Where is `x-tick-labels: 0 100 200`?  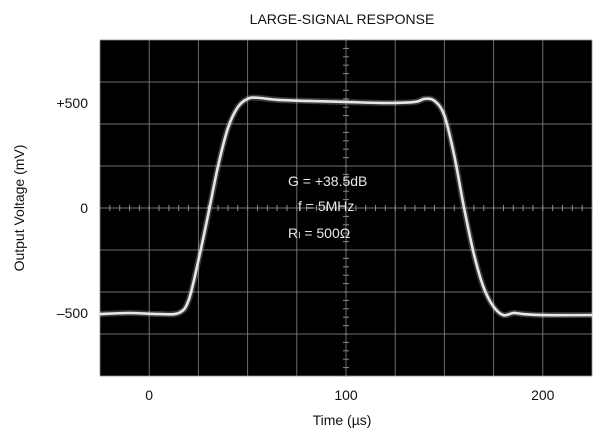 x-tick-labels: 0 100 200 is located at coordinates (349, 395).